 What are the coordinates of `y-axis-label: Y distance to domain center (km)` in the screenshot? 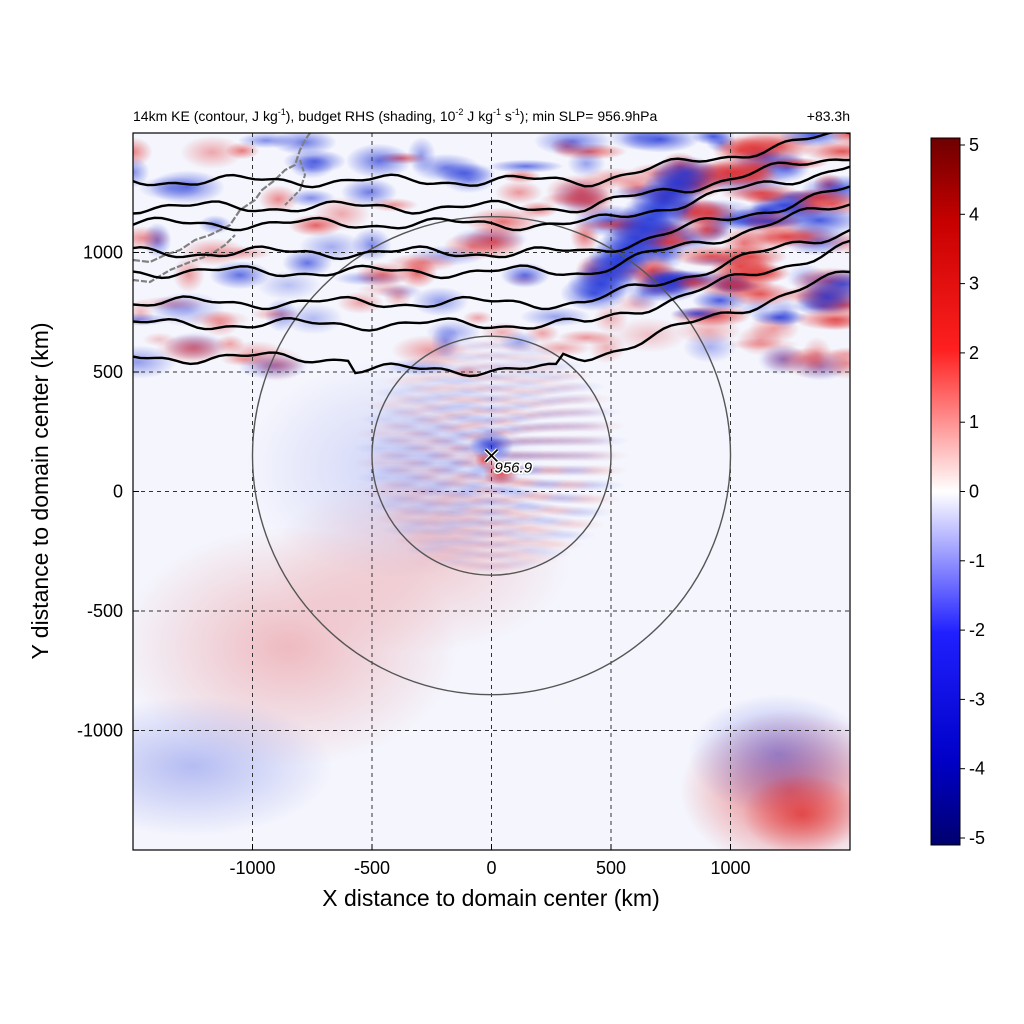 It's located at (40, 490).